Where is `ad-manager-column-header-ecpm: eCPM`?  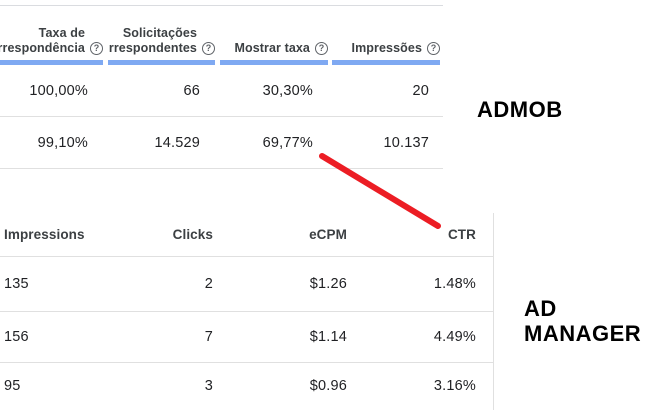 ad-manager-column-header-ecpm: eCPM is located at coordinates (328, 234).